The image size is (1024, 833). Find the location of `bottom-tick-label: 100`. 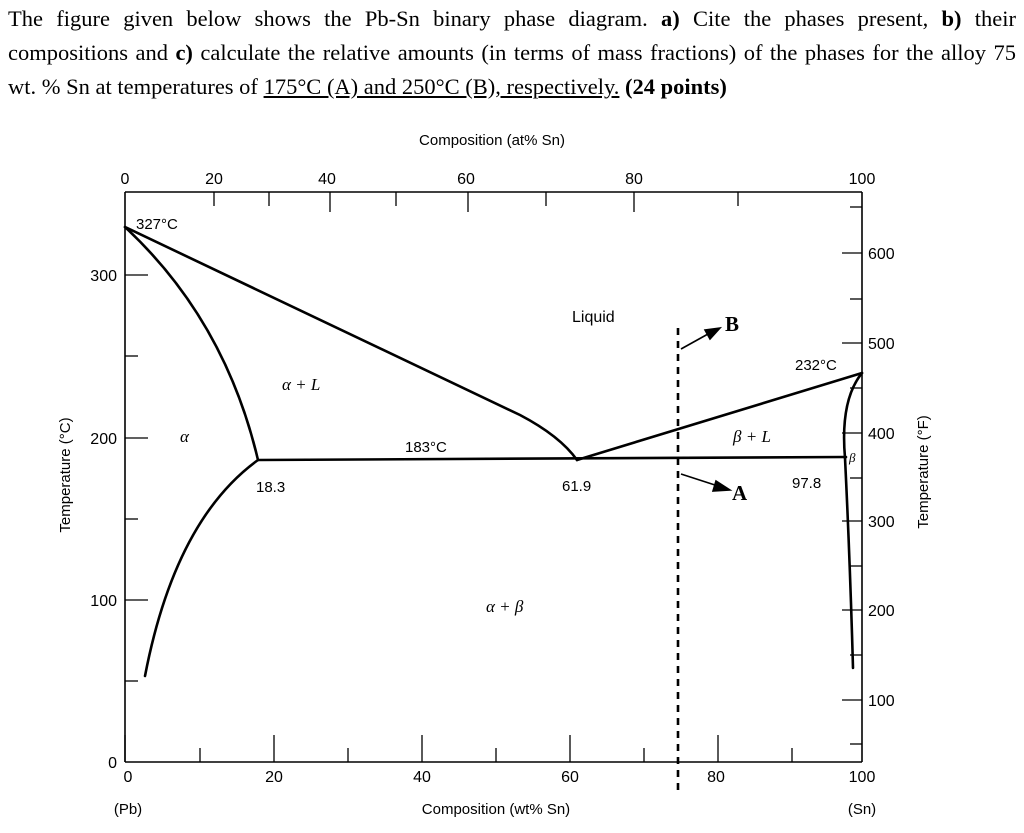

bottom-tick-label: 100 is located at coordinates (862, 777).